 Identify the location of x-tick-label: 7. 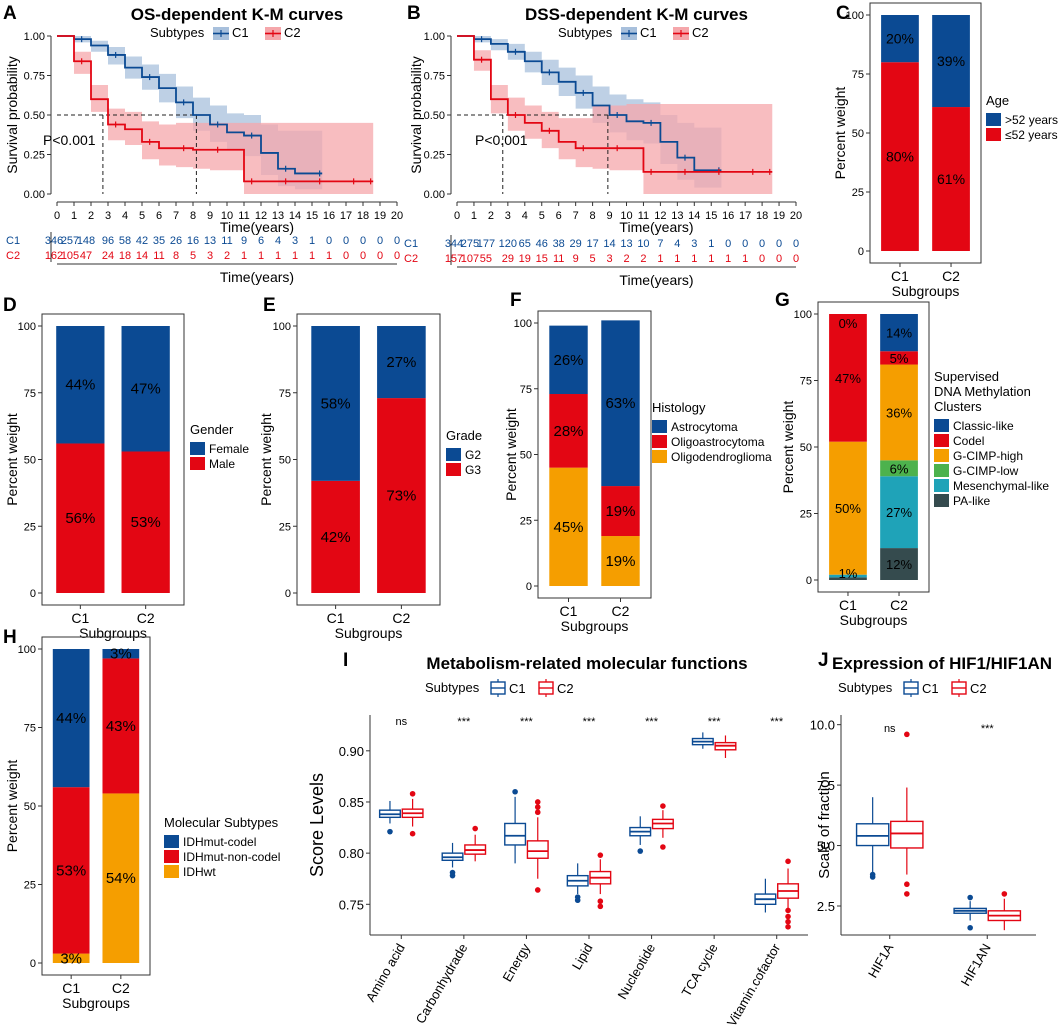
(176, 216).